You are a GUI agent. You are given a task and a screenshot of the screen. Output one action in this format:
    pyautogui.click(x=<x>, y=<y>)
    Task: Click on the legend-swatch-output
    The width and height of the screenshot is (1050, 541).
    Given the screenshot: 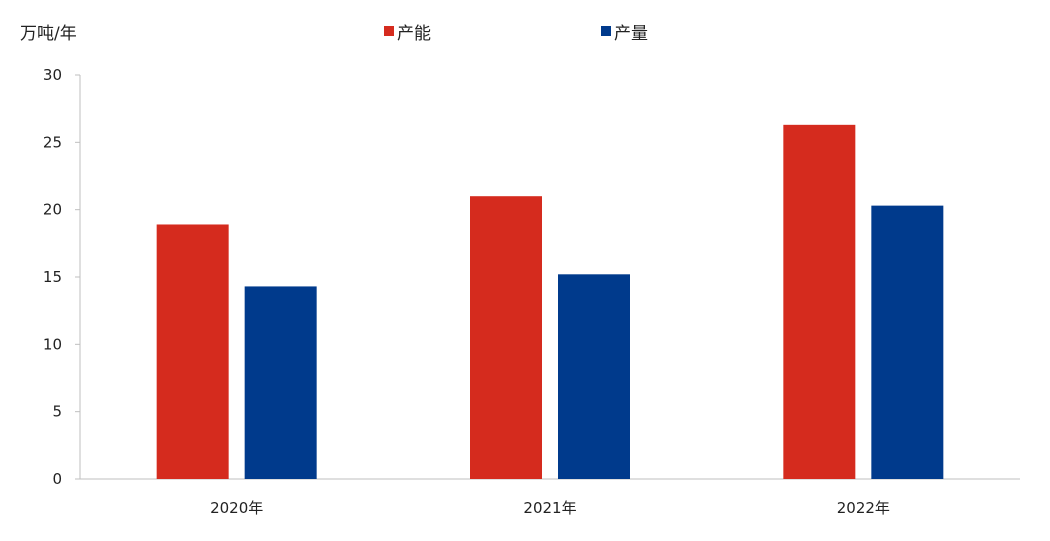 What is the action you would take?
    pyautogui.click(x=606, y=31)
    